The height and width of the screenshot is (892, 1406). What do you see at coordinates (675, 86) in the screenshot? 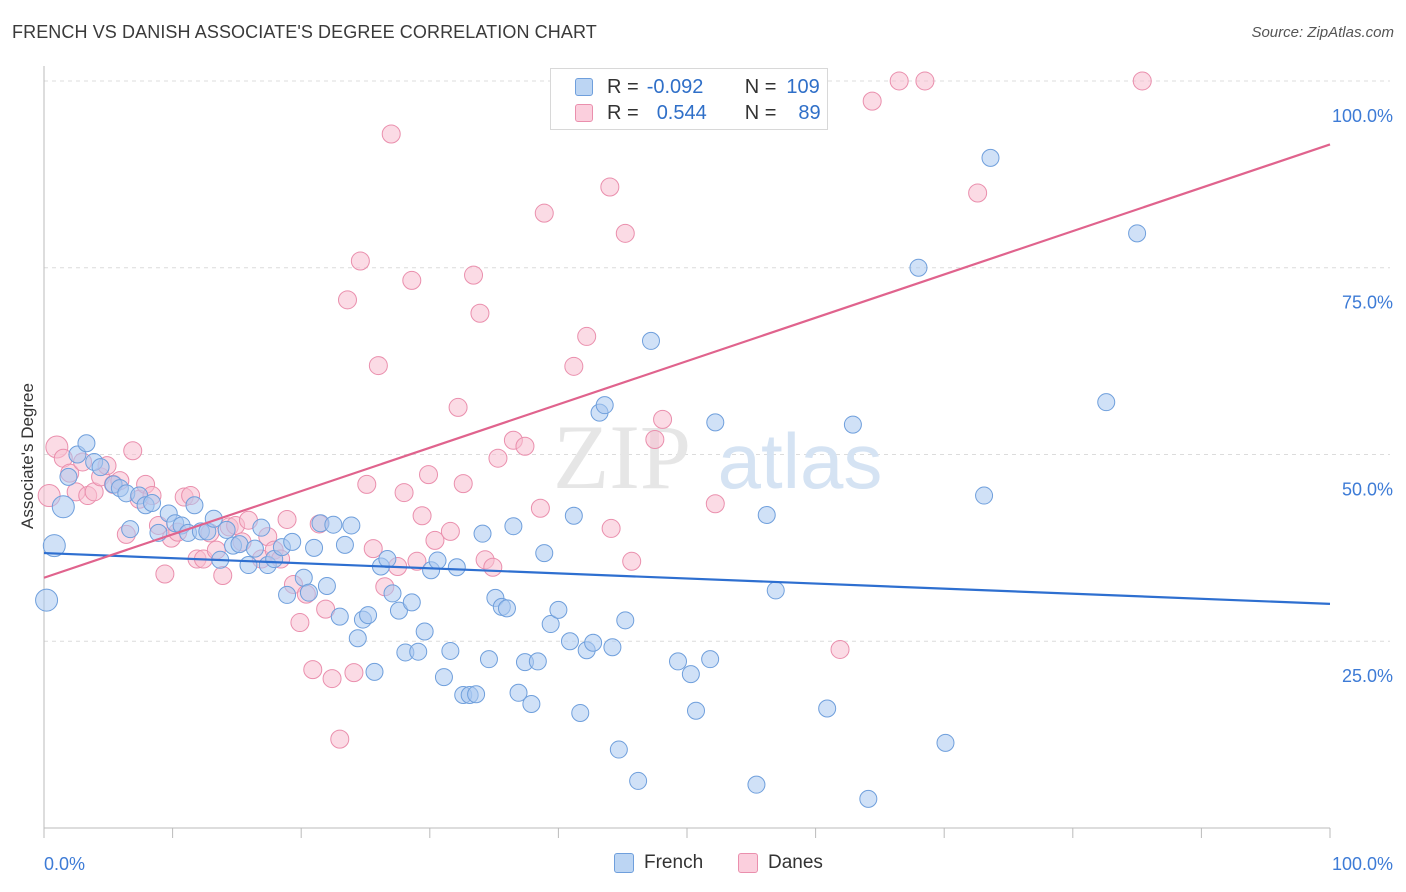
I see `french-r-value: -0.092` at bounding box center [675, 86].